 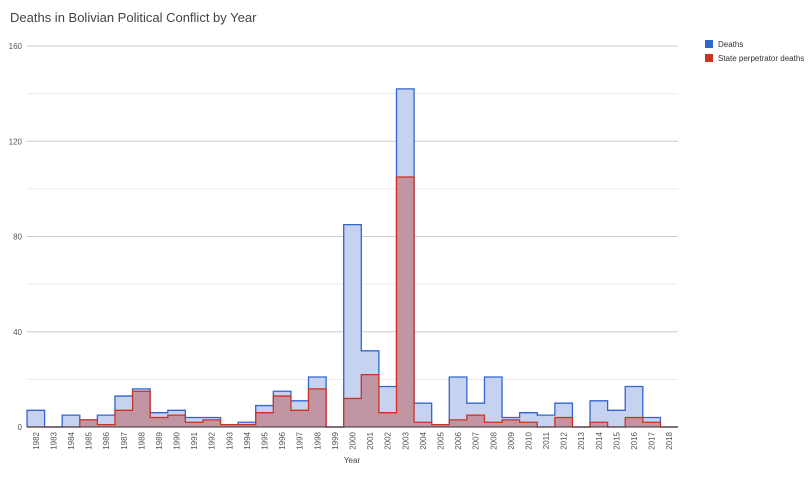 I want to click on x-tick-label: 2000, so click(x=353, y=440).